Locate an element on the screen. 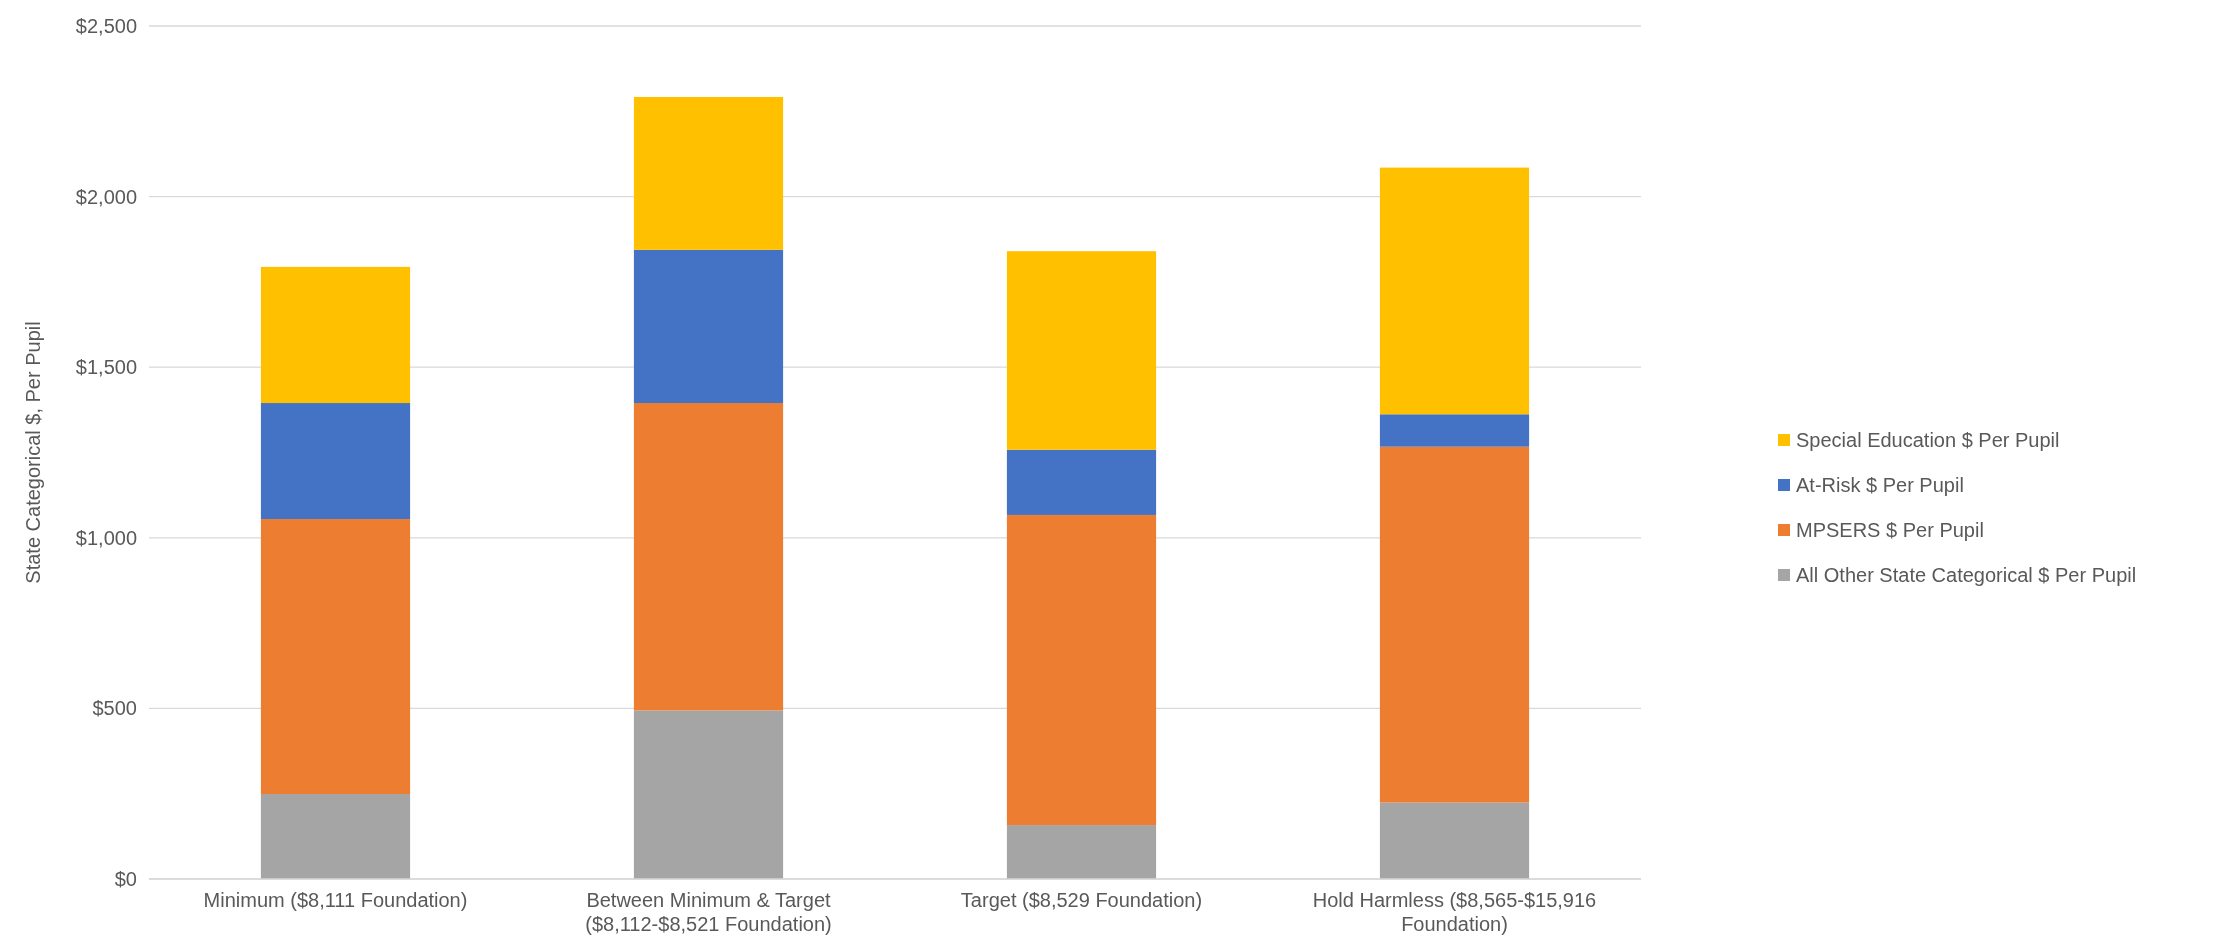 The height and width of the screenshot is (942, 2220). legend-label: At-Risk $ Per Pupil is located at coordinates (1880, 485).